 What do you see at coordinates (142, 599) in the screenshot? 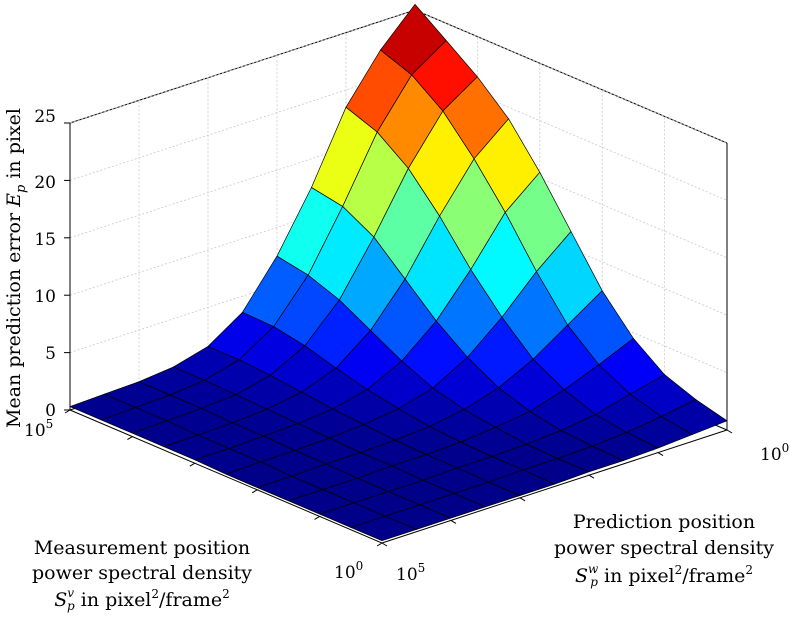
I see `svg-text:Svp in pixel2/frame2: Sv p in pixel2/frame2` at bounding box center [142, 599].